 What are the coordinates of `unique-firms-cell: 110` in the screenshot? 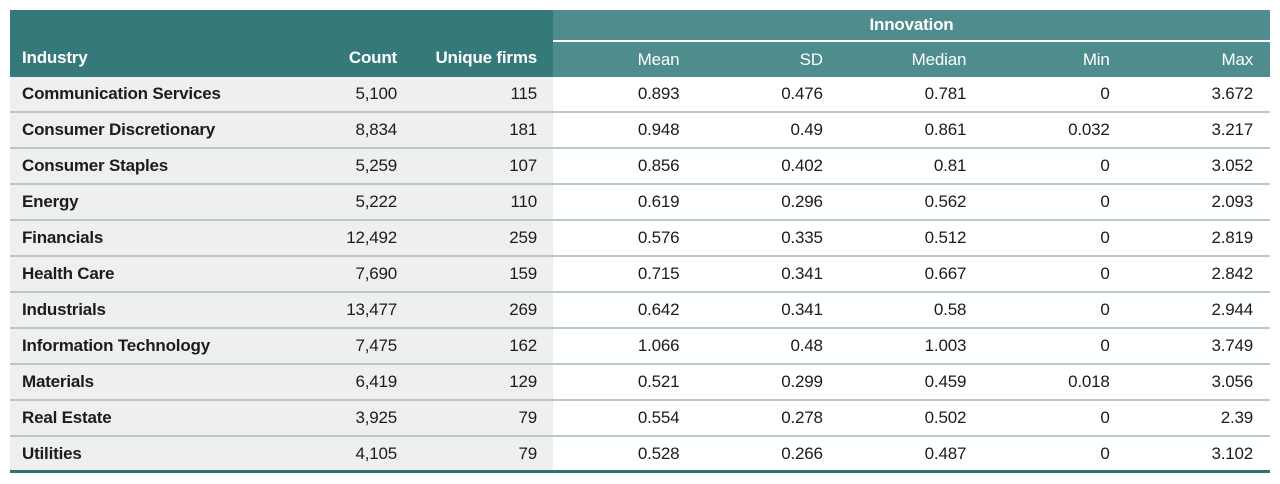 It's located at (523, 201).